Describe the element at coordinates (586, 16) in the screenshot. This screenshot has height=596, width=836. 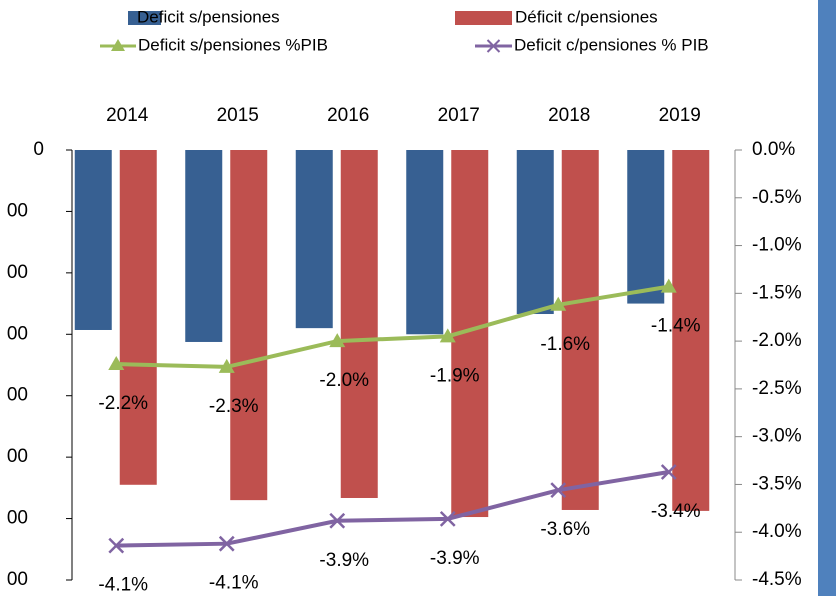
I see `legend-label: Déficit c/pensiones` at that location.